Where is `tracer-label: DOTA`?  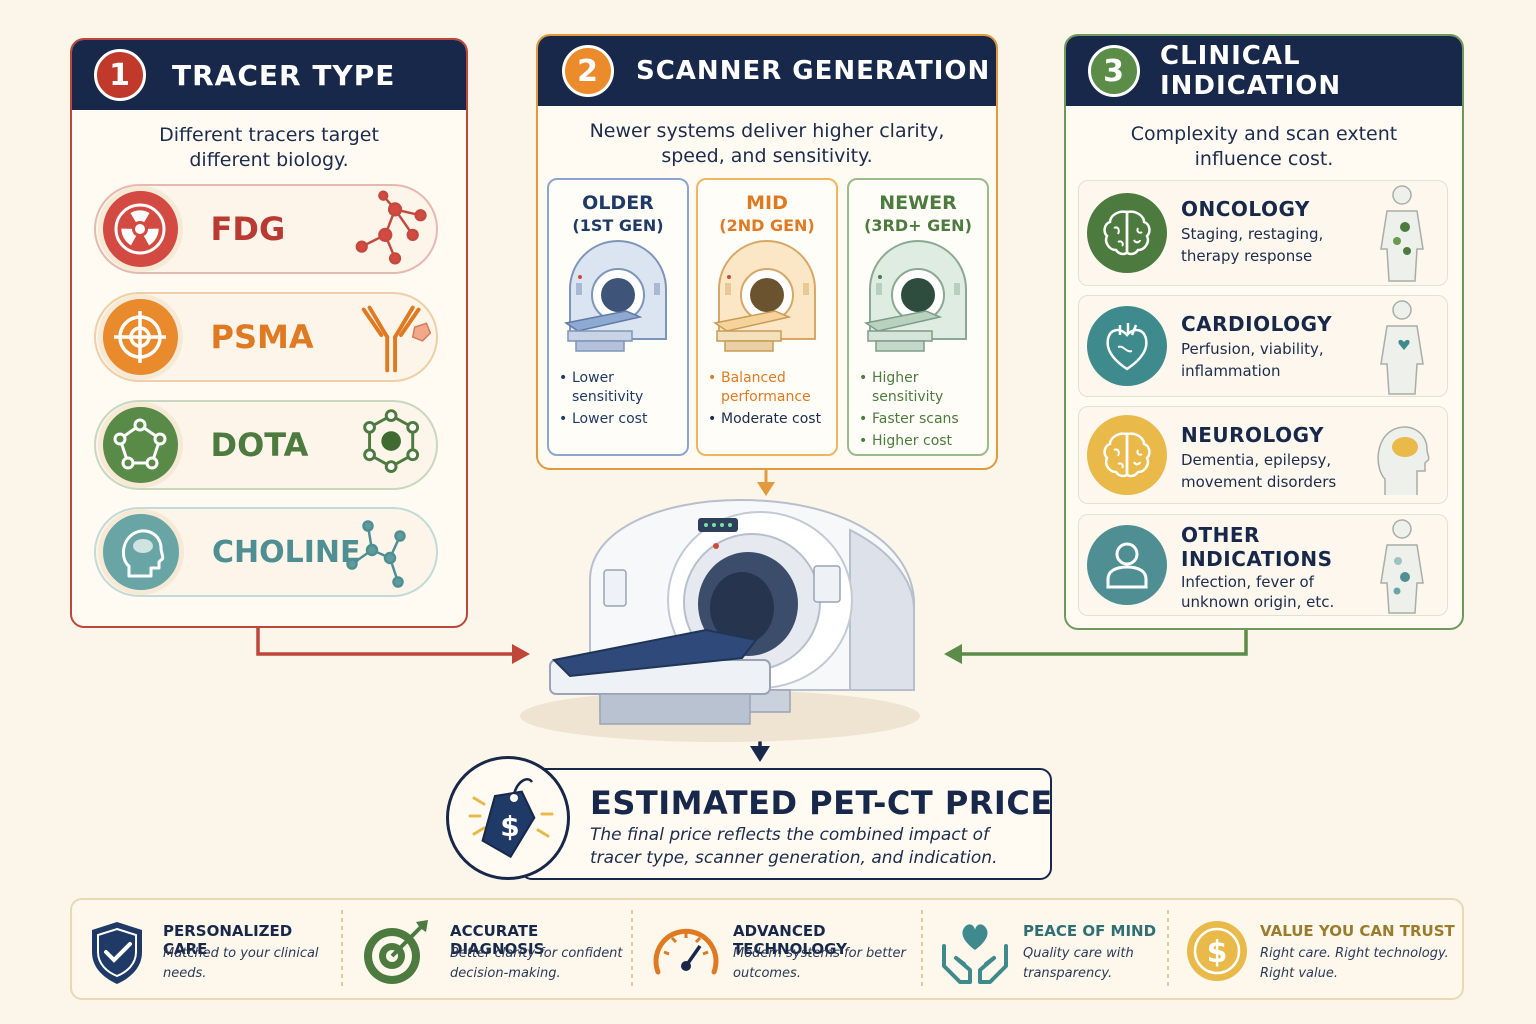 tracer-label: DOTA is located at coordinates (259, 445).